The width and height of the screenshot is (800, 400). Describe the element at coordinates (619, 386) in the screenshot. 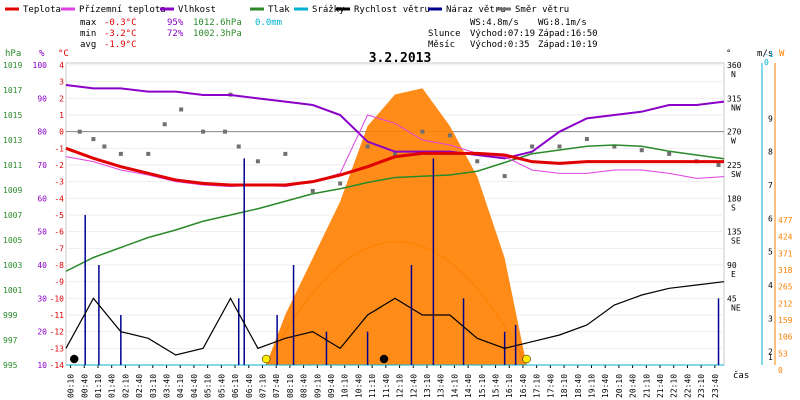

I see `x-tick-label: 20:10` at that location.